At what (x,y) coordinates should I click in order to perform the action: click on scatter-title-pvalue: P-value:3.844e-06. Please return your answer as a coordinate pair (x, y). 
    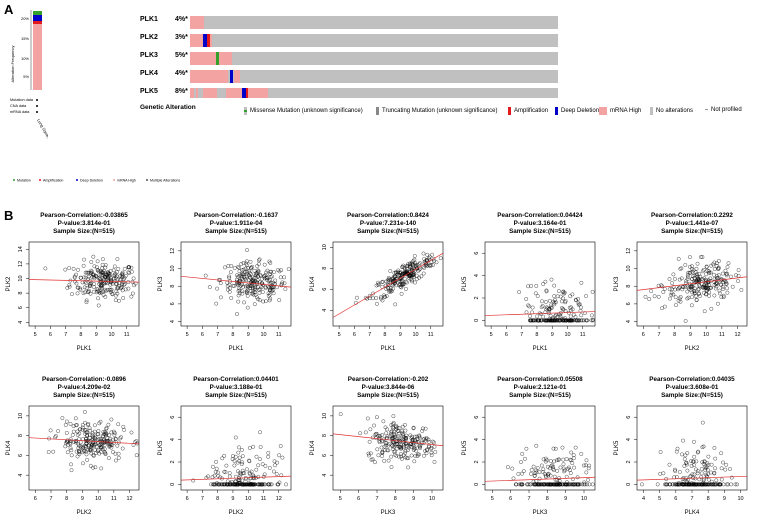
    Looking at the image, I should click on (388, 387).